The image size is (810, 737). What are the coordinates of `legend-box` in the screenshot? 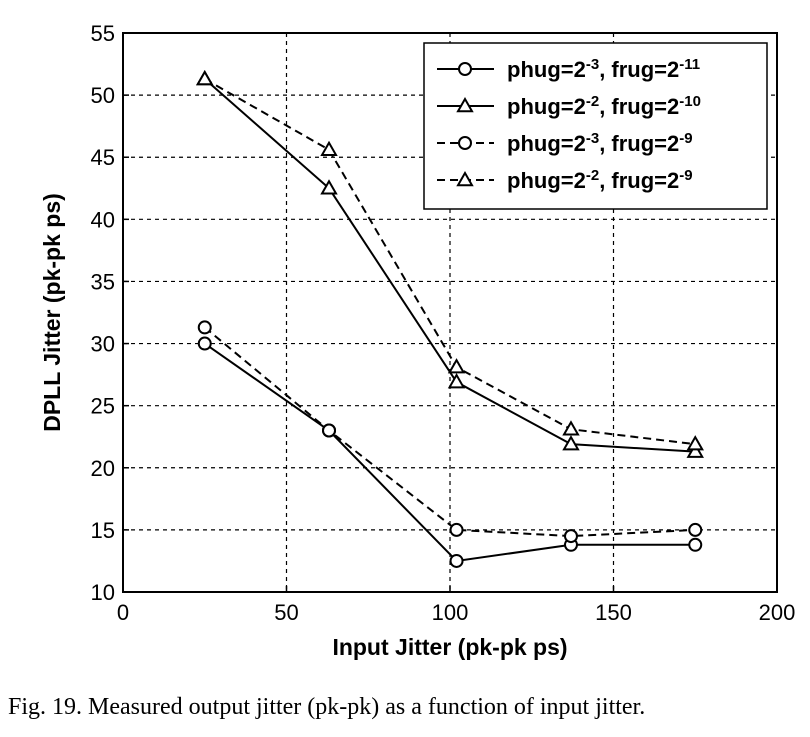 It's located at (595, 126).